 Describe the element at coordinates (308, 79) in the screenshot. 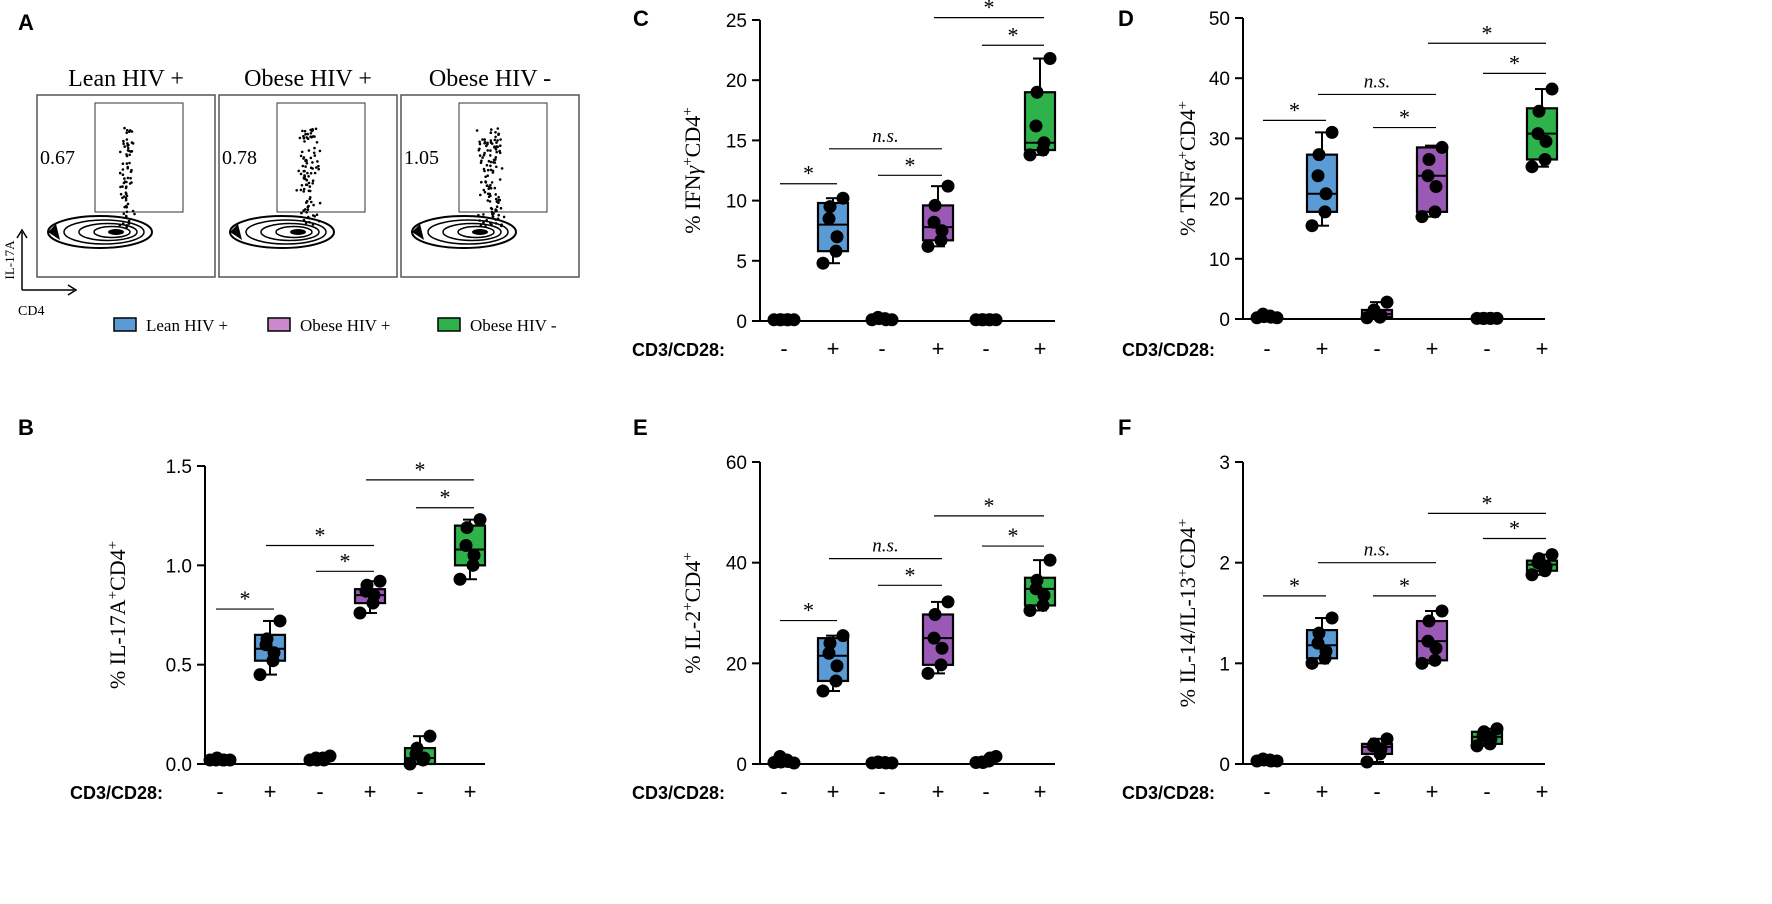

I see `flow-plot-title-obese-hiv-pos: Obese HIV +` at that location.